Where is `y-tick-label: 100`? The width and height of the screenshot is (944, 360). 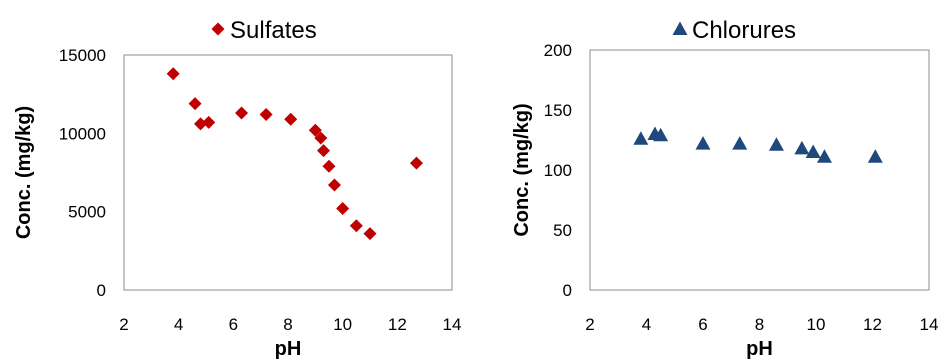 y-tick-label: 100 is located at coordinates (558, 170).